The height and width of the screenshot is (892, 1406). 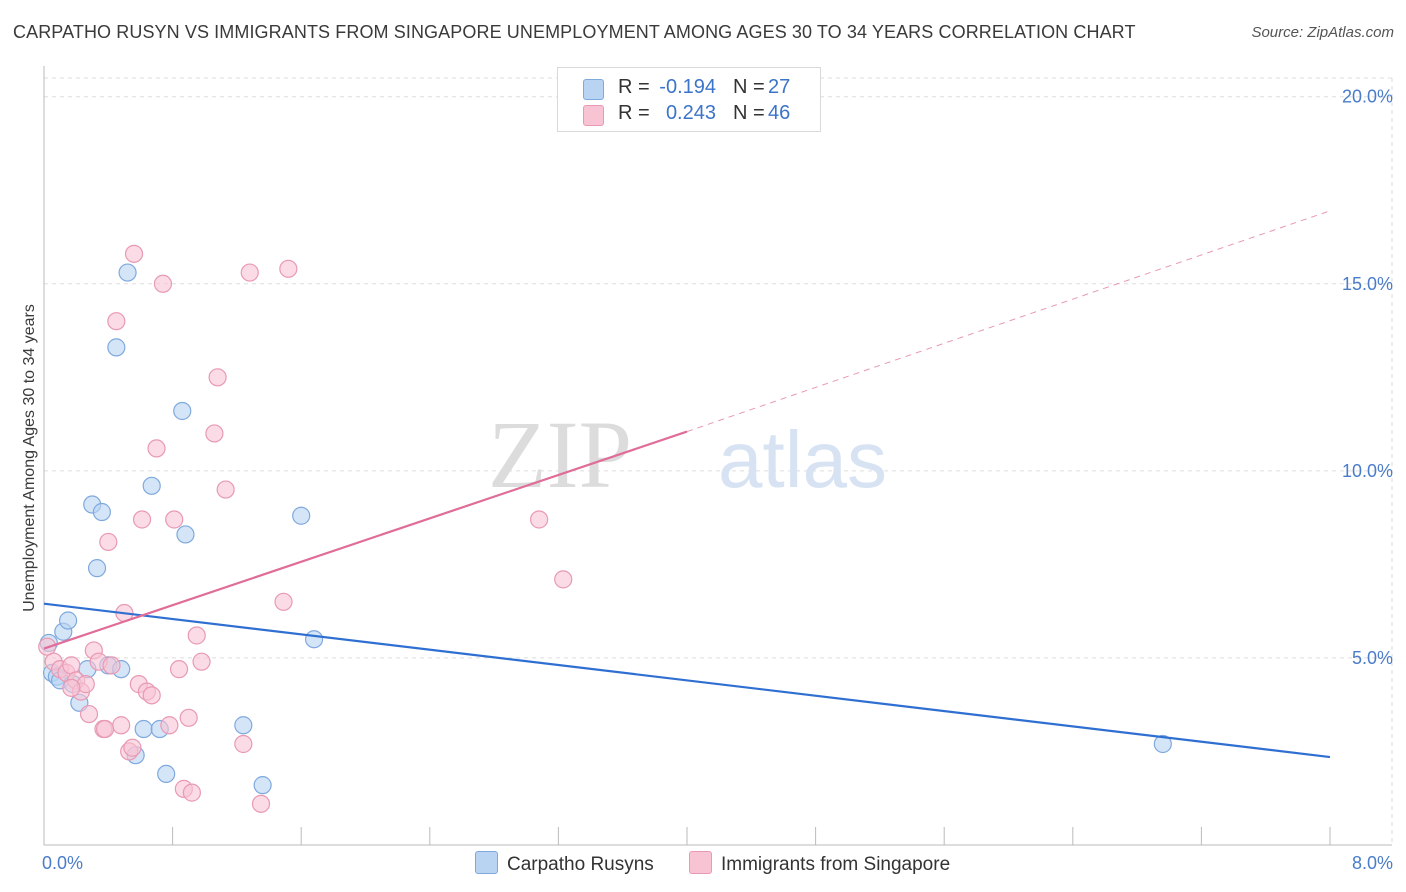 I want to click on watermark: ZIP atlas, so click(x=687, y=454).